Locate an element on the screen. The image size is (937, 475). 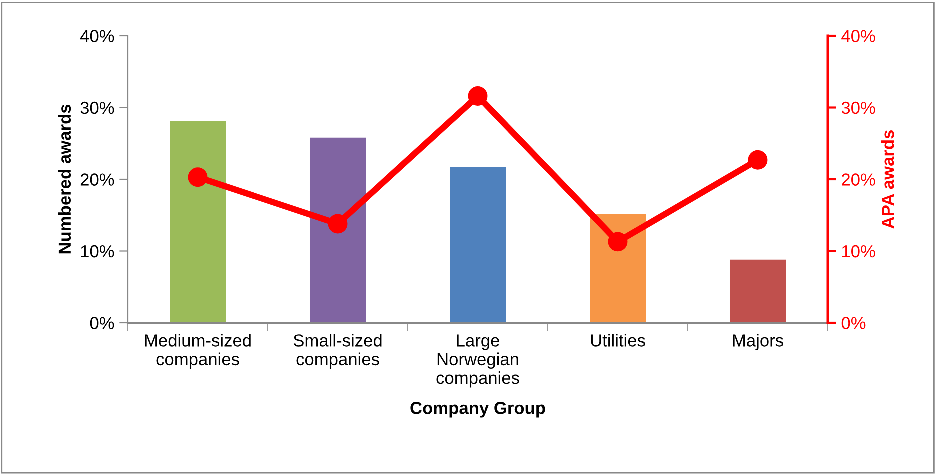
y-tick-label: 20% is located at coordinates (97, 180).